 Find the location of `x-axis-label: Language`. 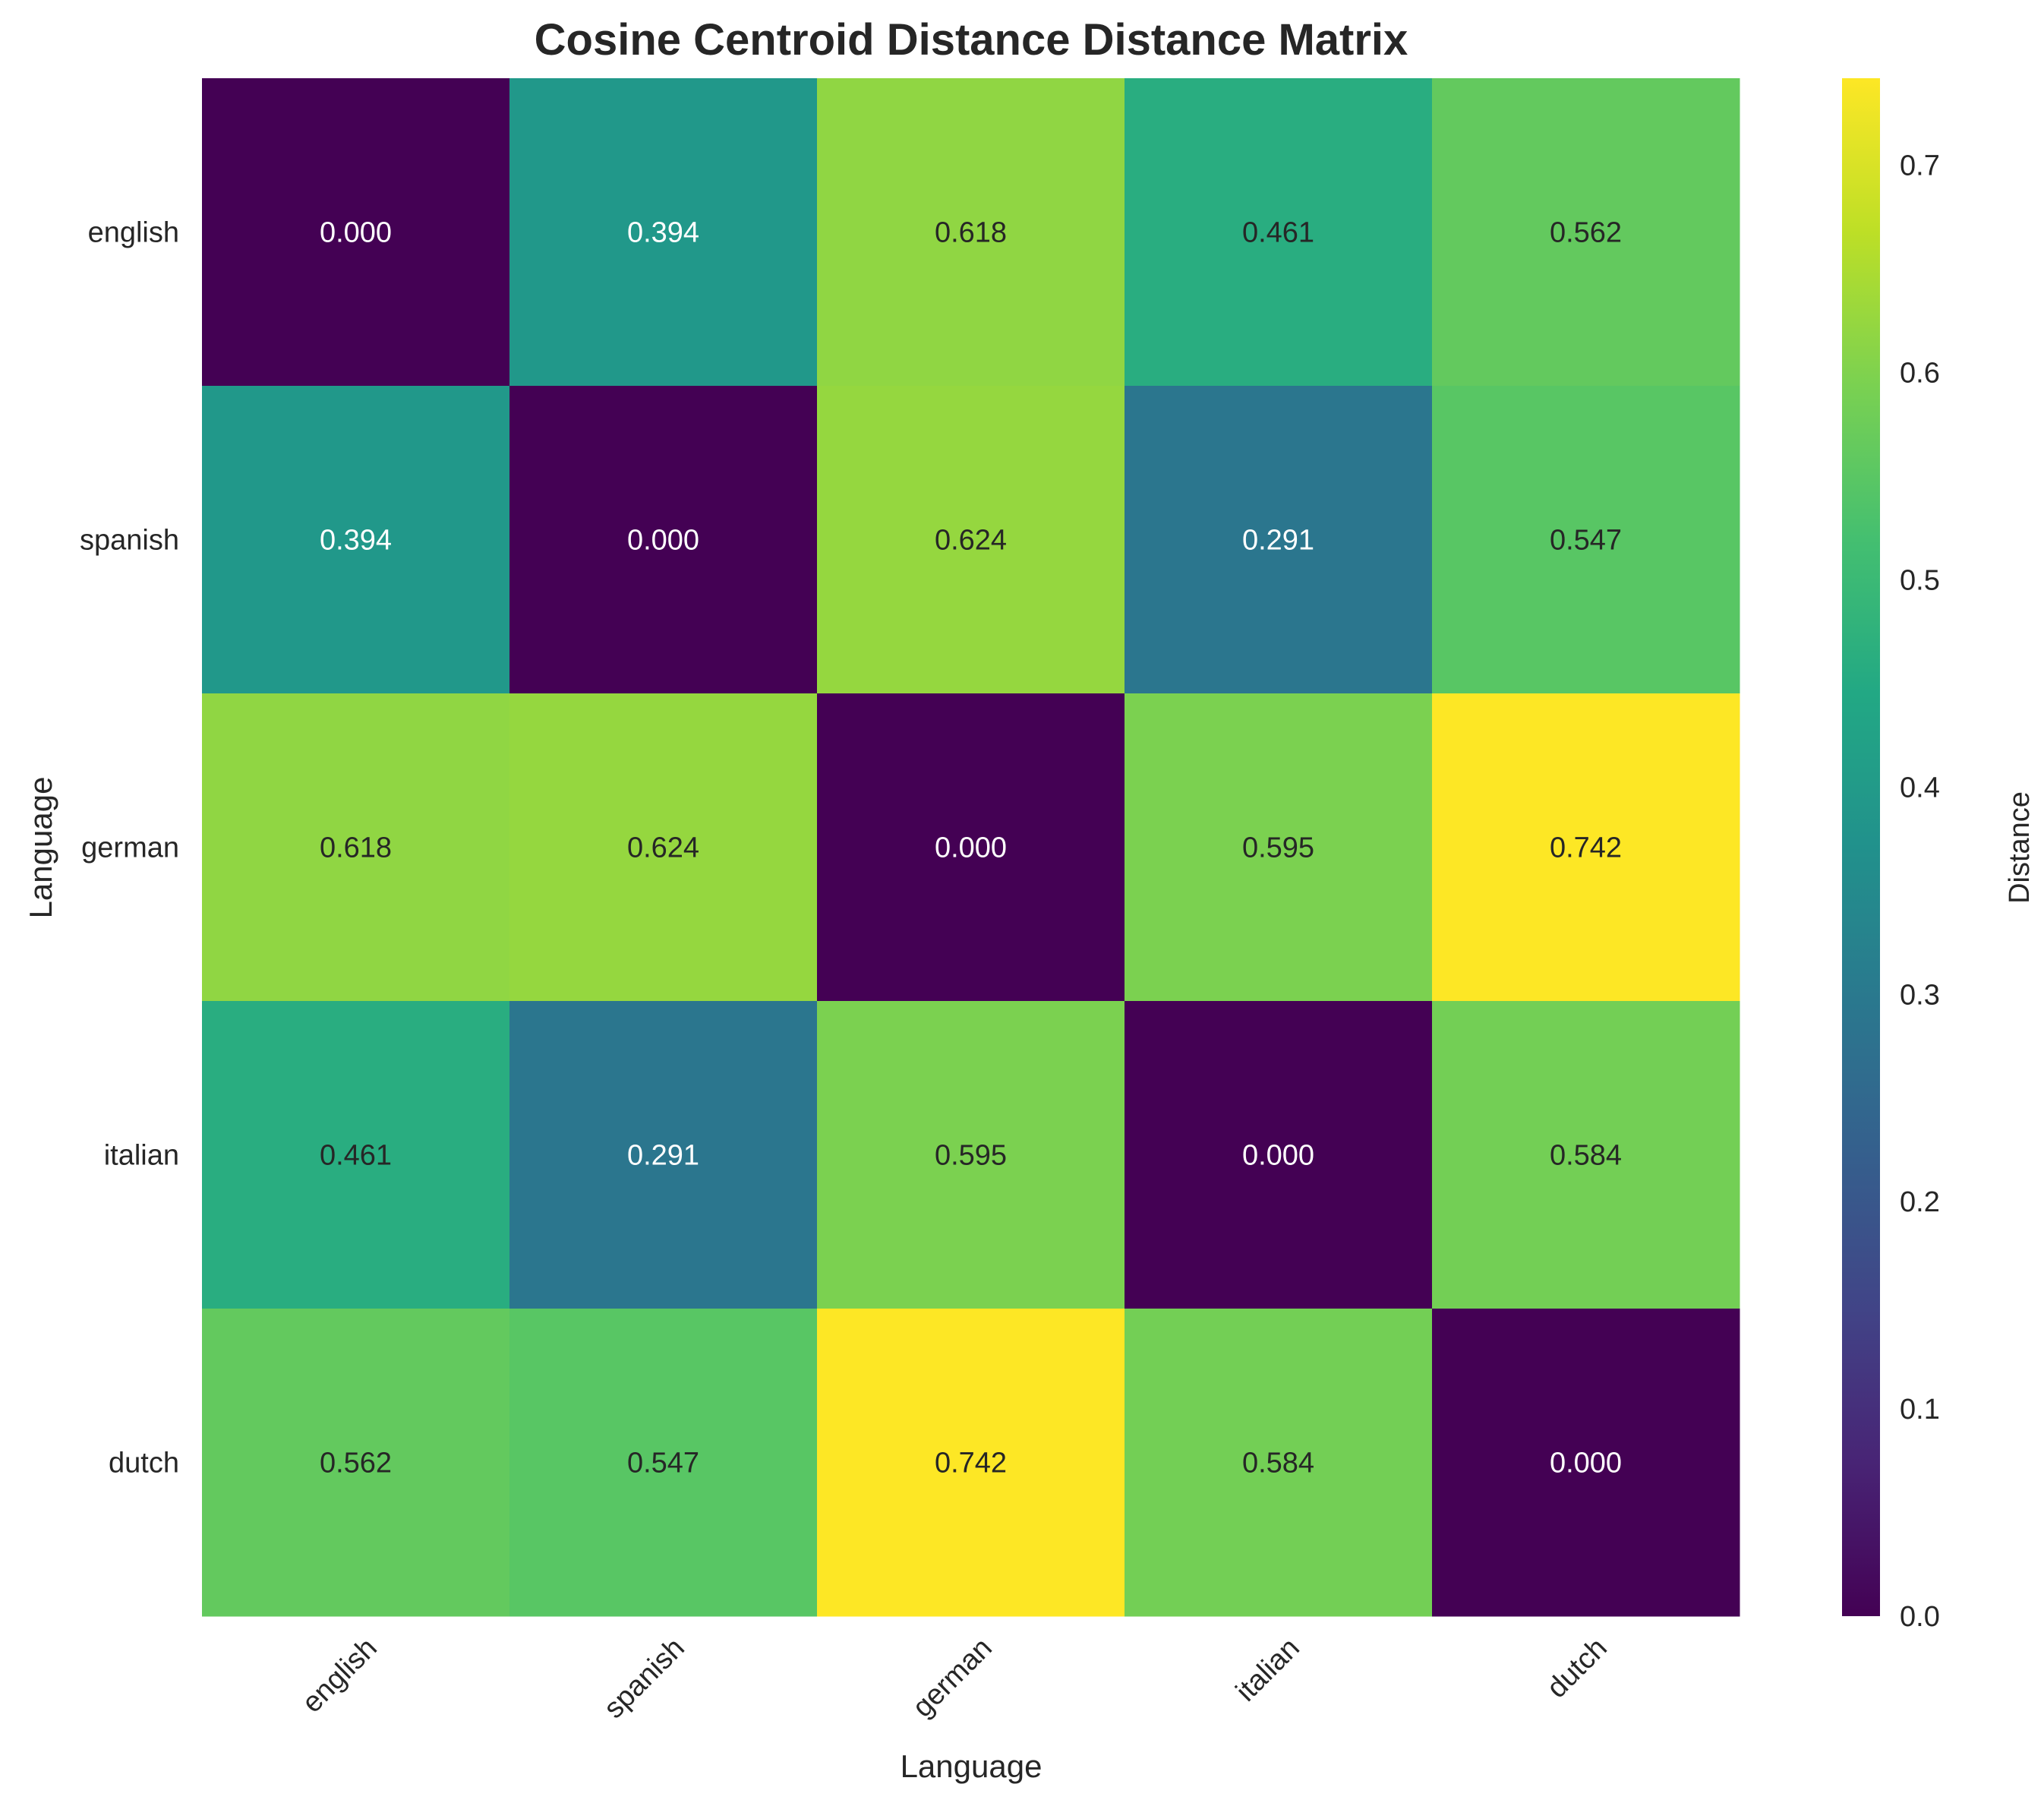

x-axis-label: Language is located at coordinates (972, 1766).